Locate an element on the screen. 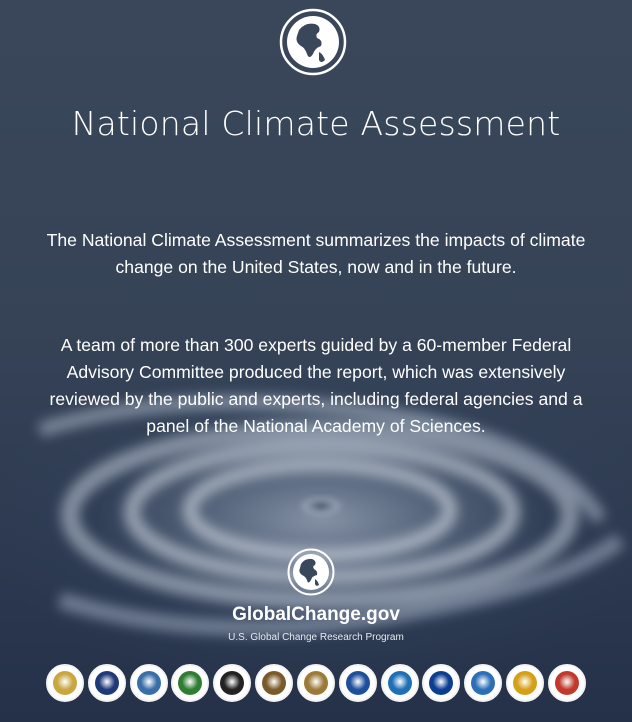  usaid-seal-icon is located at coordinates (566, 683).